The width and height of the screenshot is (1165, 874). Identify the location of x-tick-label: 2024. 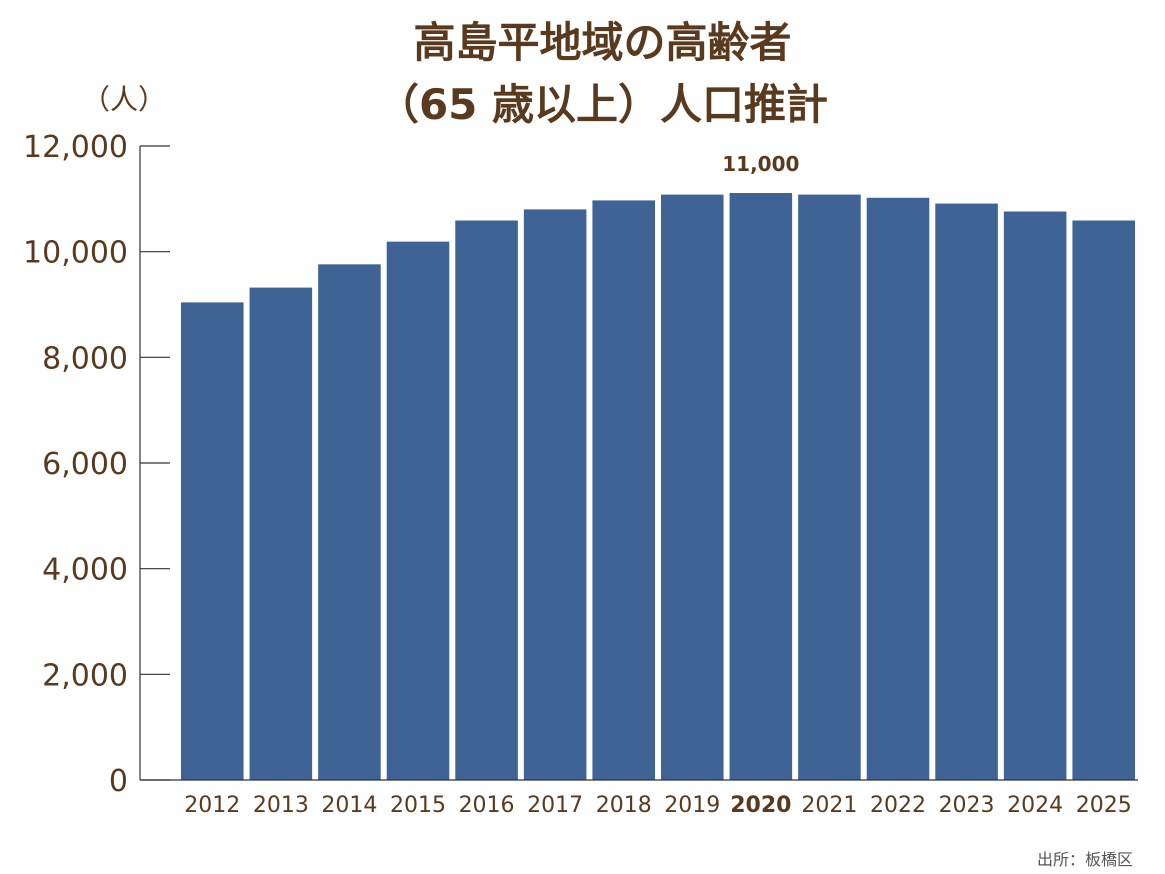
(1035, 805).